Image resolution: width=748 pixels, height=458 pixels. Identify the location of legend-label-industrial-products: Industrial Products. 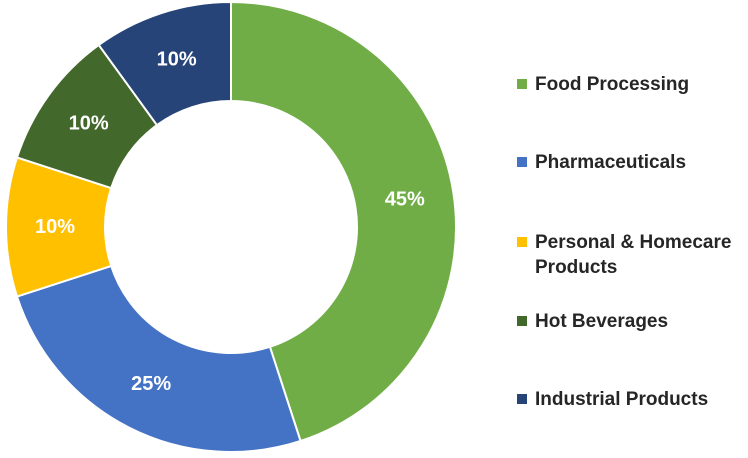
(622, 399).